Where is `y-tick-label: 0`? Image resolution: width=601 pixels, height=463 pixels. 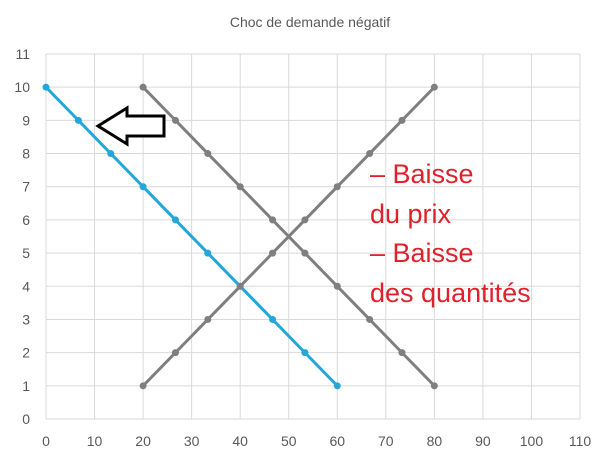 y-tick-label: 0 is located at coordinates (26, 419).